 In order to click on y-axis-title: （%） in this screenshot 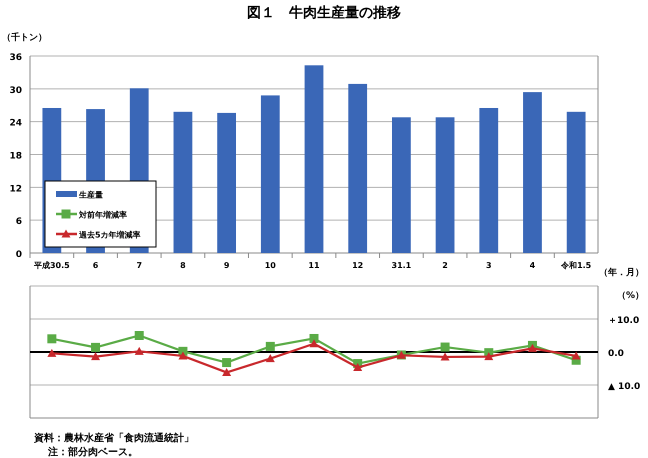, I will do `click(630, 296)`.